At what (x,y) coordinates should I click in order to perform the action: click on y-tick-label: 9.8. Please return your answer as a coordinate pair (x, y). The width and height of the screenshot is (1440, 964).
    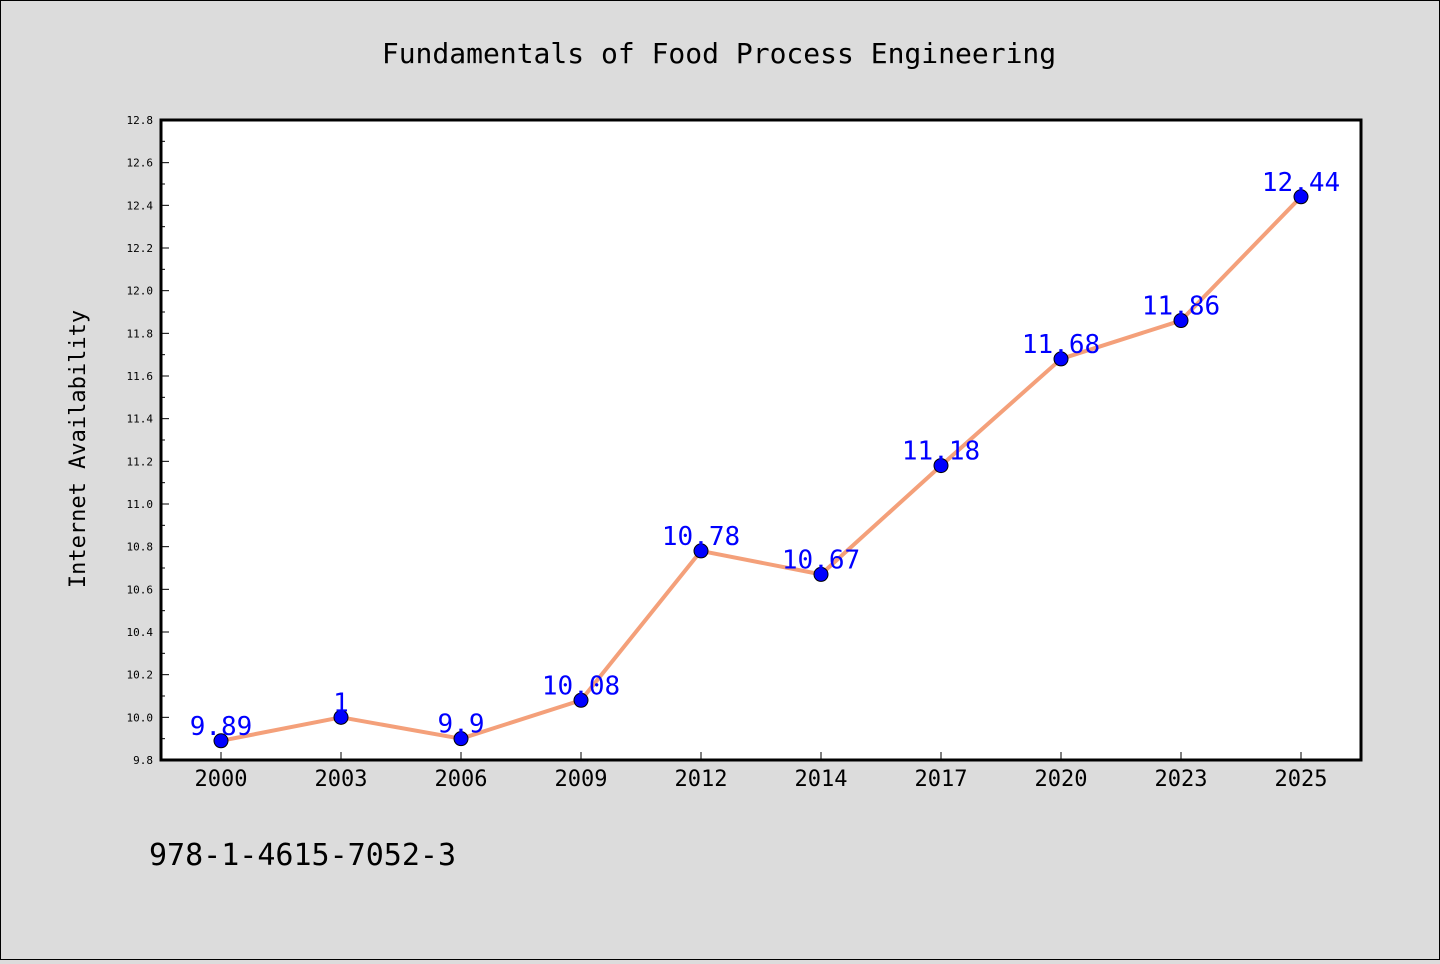
    Looking at the image, I should click on (143, 760).